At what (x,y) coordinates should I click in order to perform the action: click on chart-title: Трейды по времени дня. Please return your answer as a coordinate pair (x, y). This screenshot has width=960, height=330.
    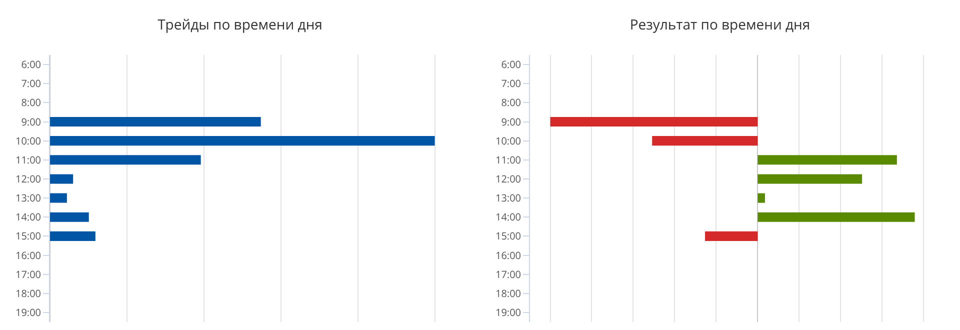
    Looking at the image, I should click on (240, 25).